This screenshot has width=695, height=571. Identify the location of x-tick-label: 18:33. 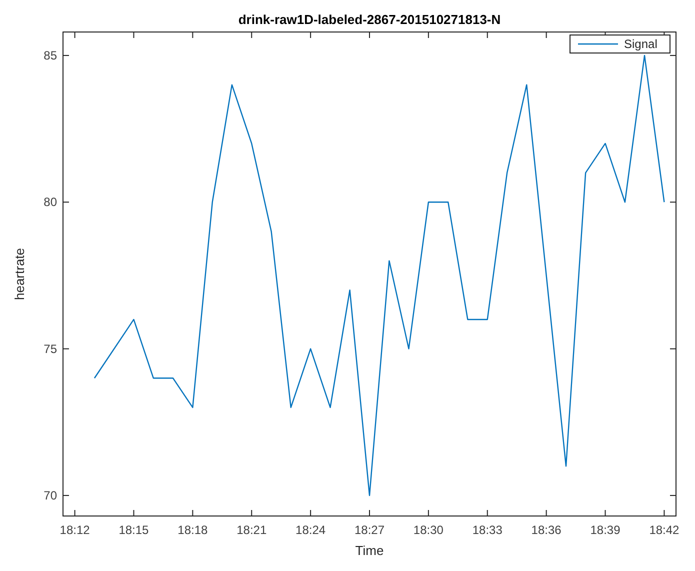
(487, 530).